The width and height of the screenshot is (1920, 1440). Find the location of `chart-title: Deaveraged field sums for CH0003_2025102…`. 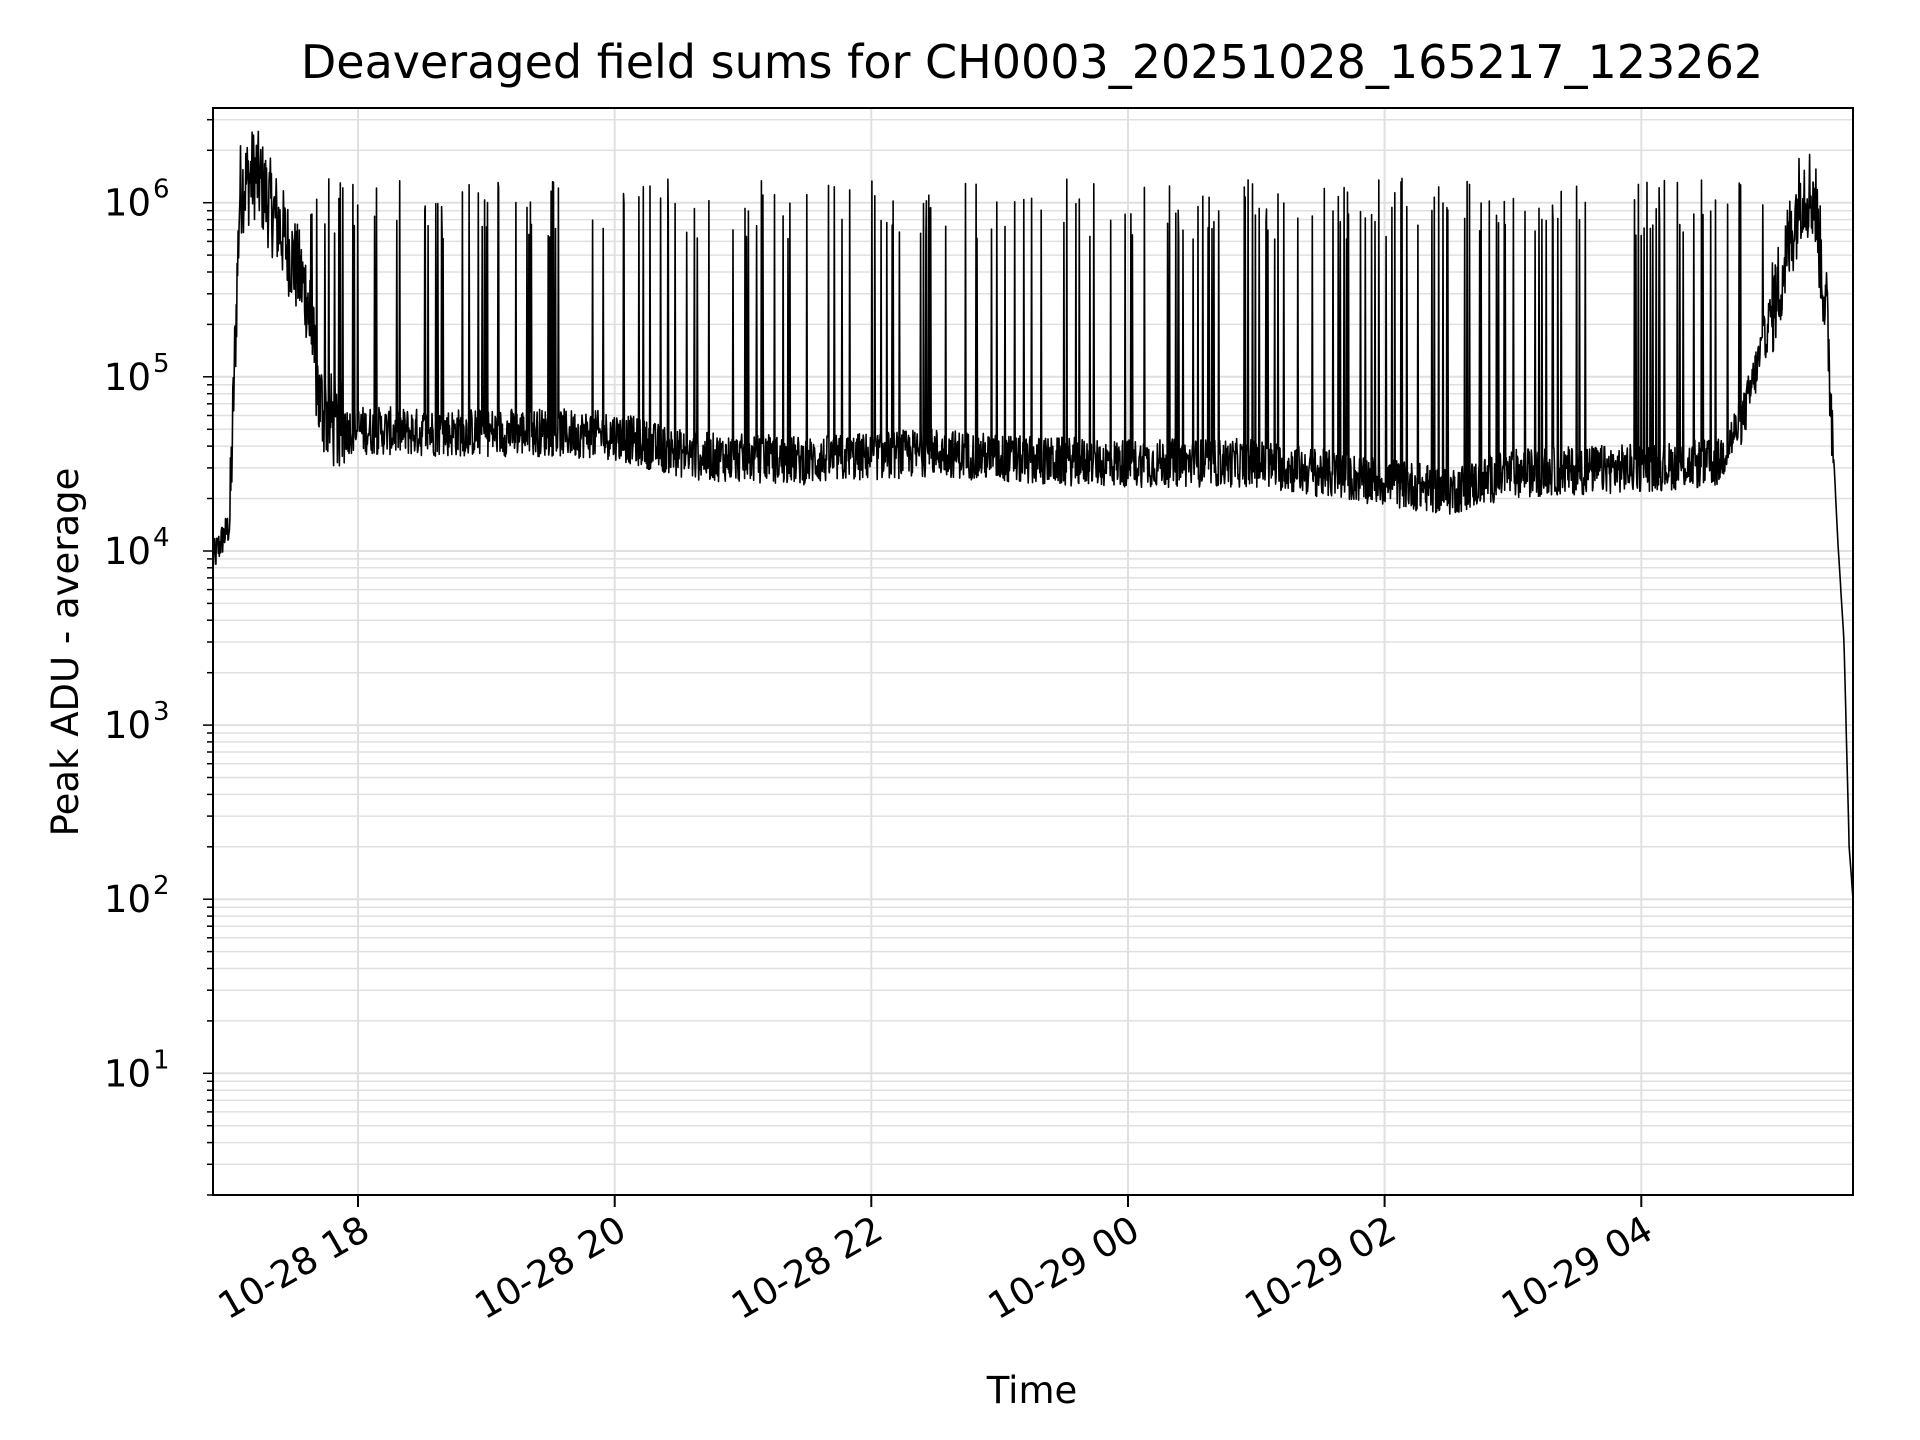

chart-title: Deaveraged field sums for CH0003_2025102… is located at coordinates (1032, 62).